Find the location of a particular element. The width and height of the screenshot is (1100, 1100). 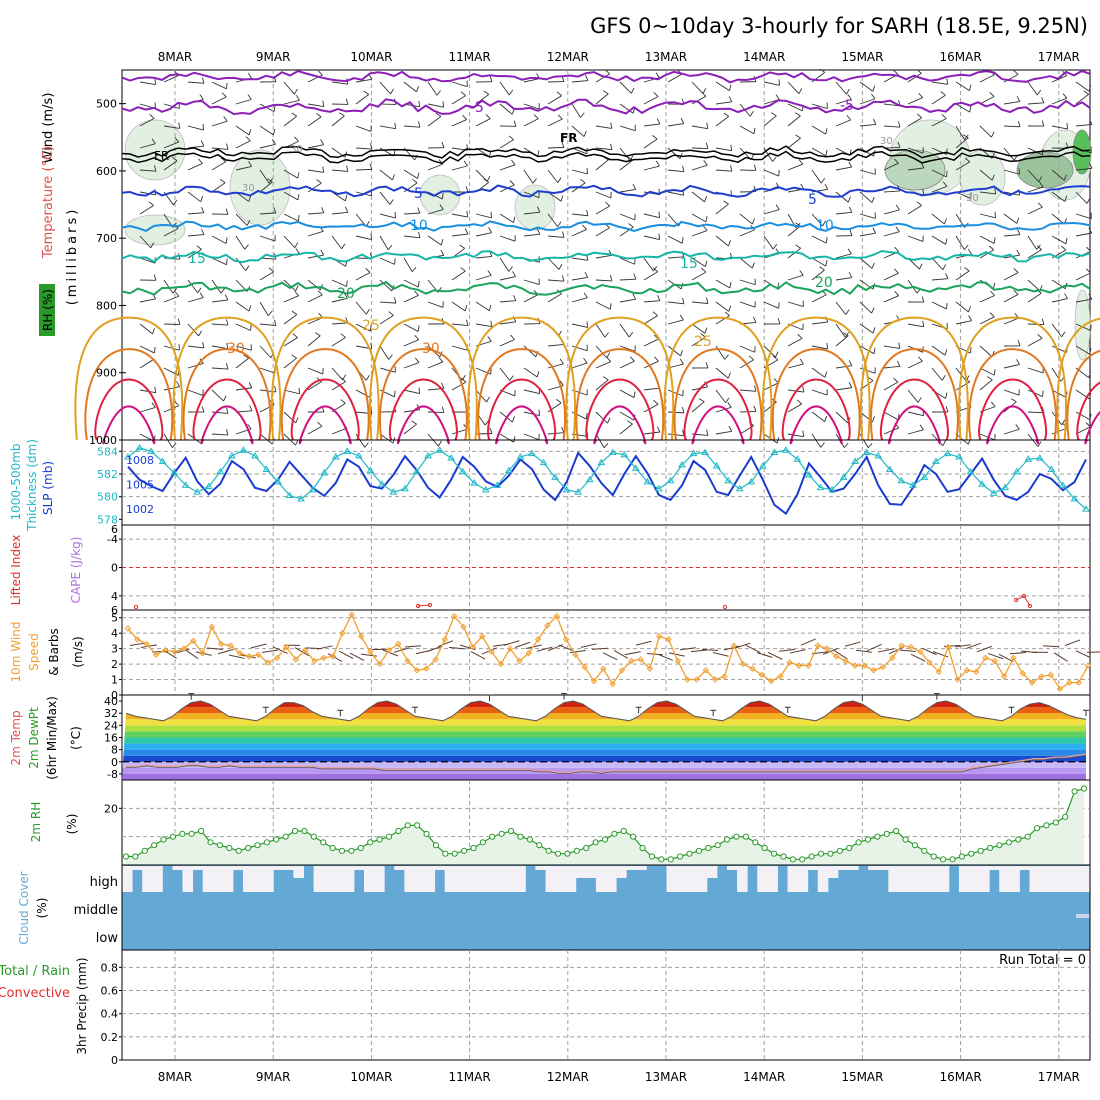

date-label: 8MAR is located at coordinates (175, 1077).